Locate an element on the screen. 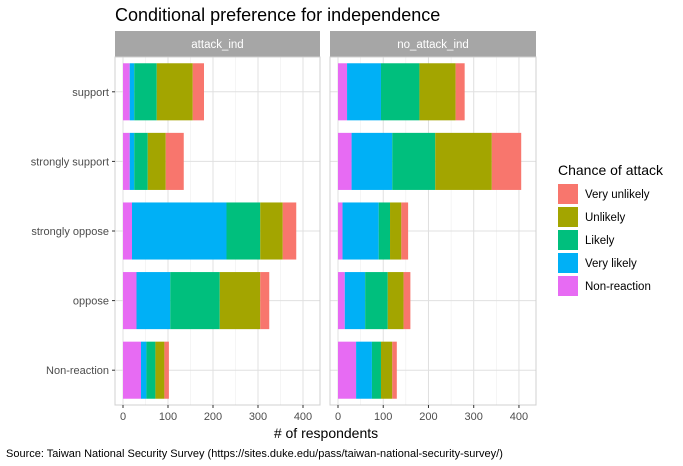  legend-label: Unlikely is located at coordinates (605, 218).